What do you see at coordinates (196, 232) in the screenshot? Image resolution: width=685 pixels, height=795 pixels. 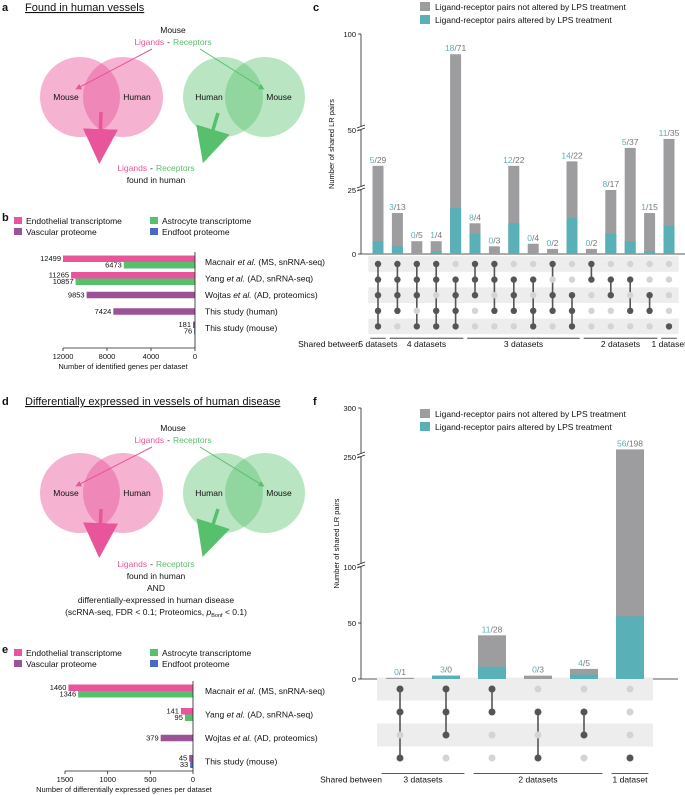 I see `legend-label: Endfoot proteome` at bounding box center [196, 232].